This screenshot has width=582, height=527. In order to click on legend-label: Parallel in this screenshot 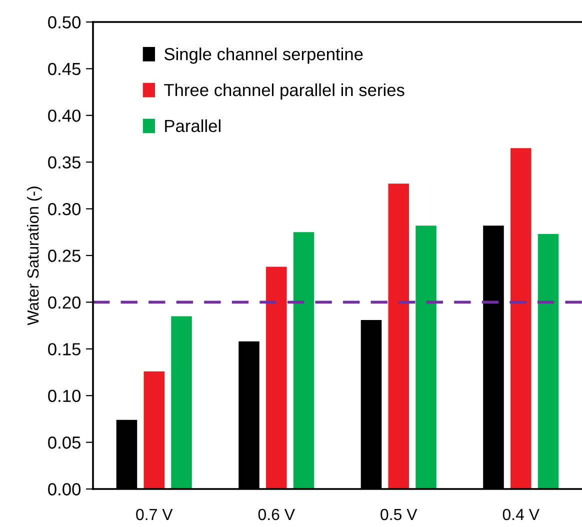, I will do `click(192, 125)`.